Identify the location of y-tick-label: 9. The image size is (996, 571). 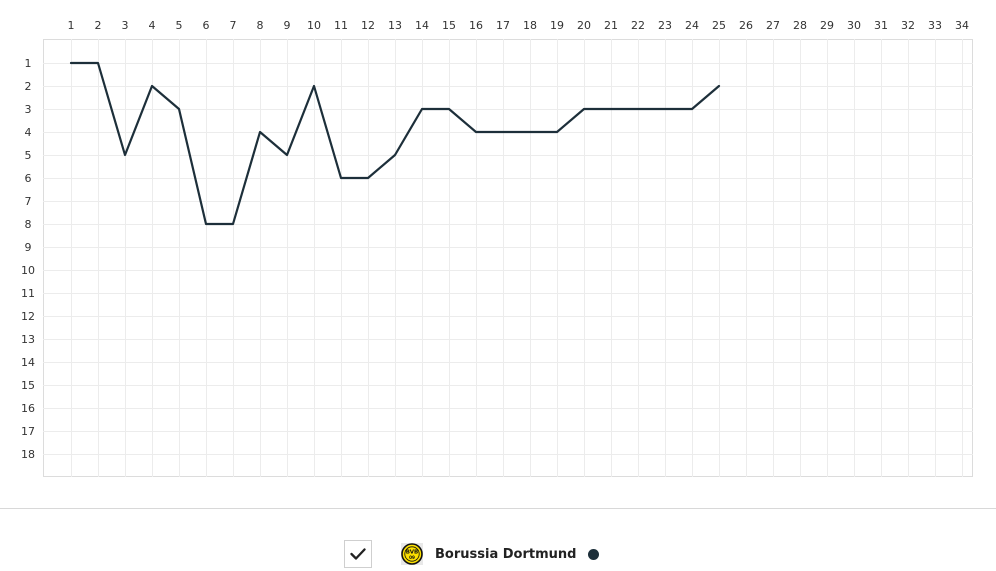
(28, 247).